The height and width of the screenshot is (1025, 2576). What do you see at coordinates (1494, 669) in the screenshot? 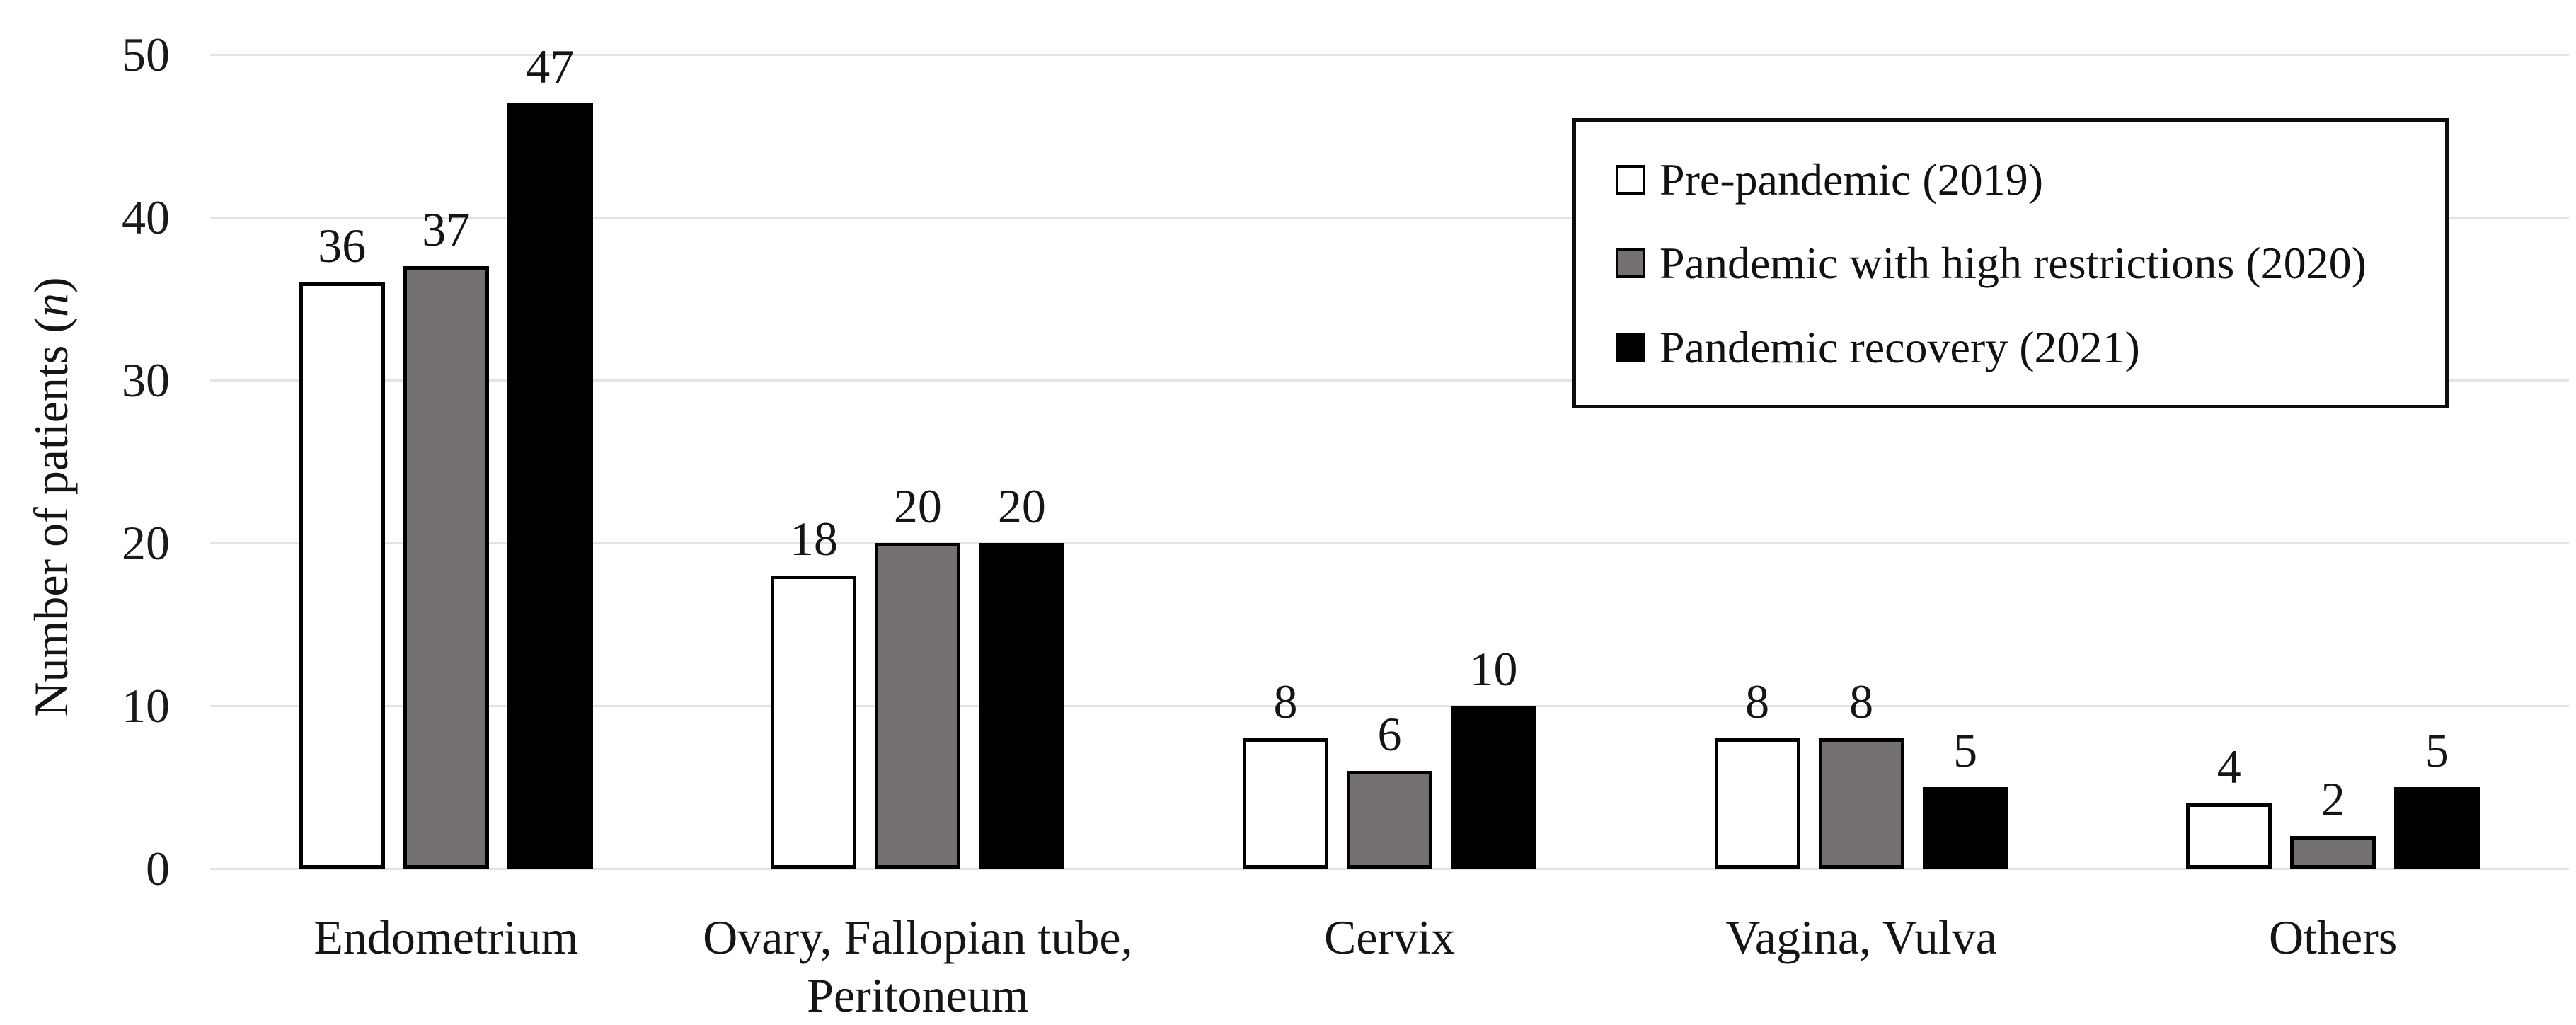
I see `bar-value-label: 10` at bounding box center [1494, 669].